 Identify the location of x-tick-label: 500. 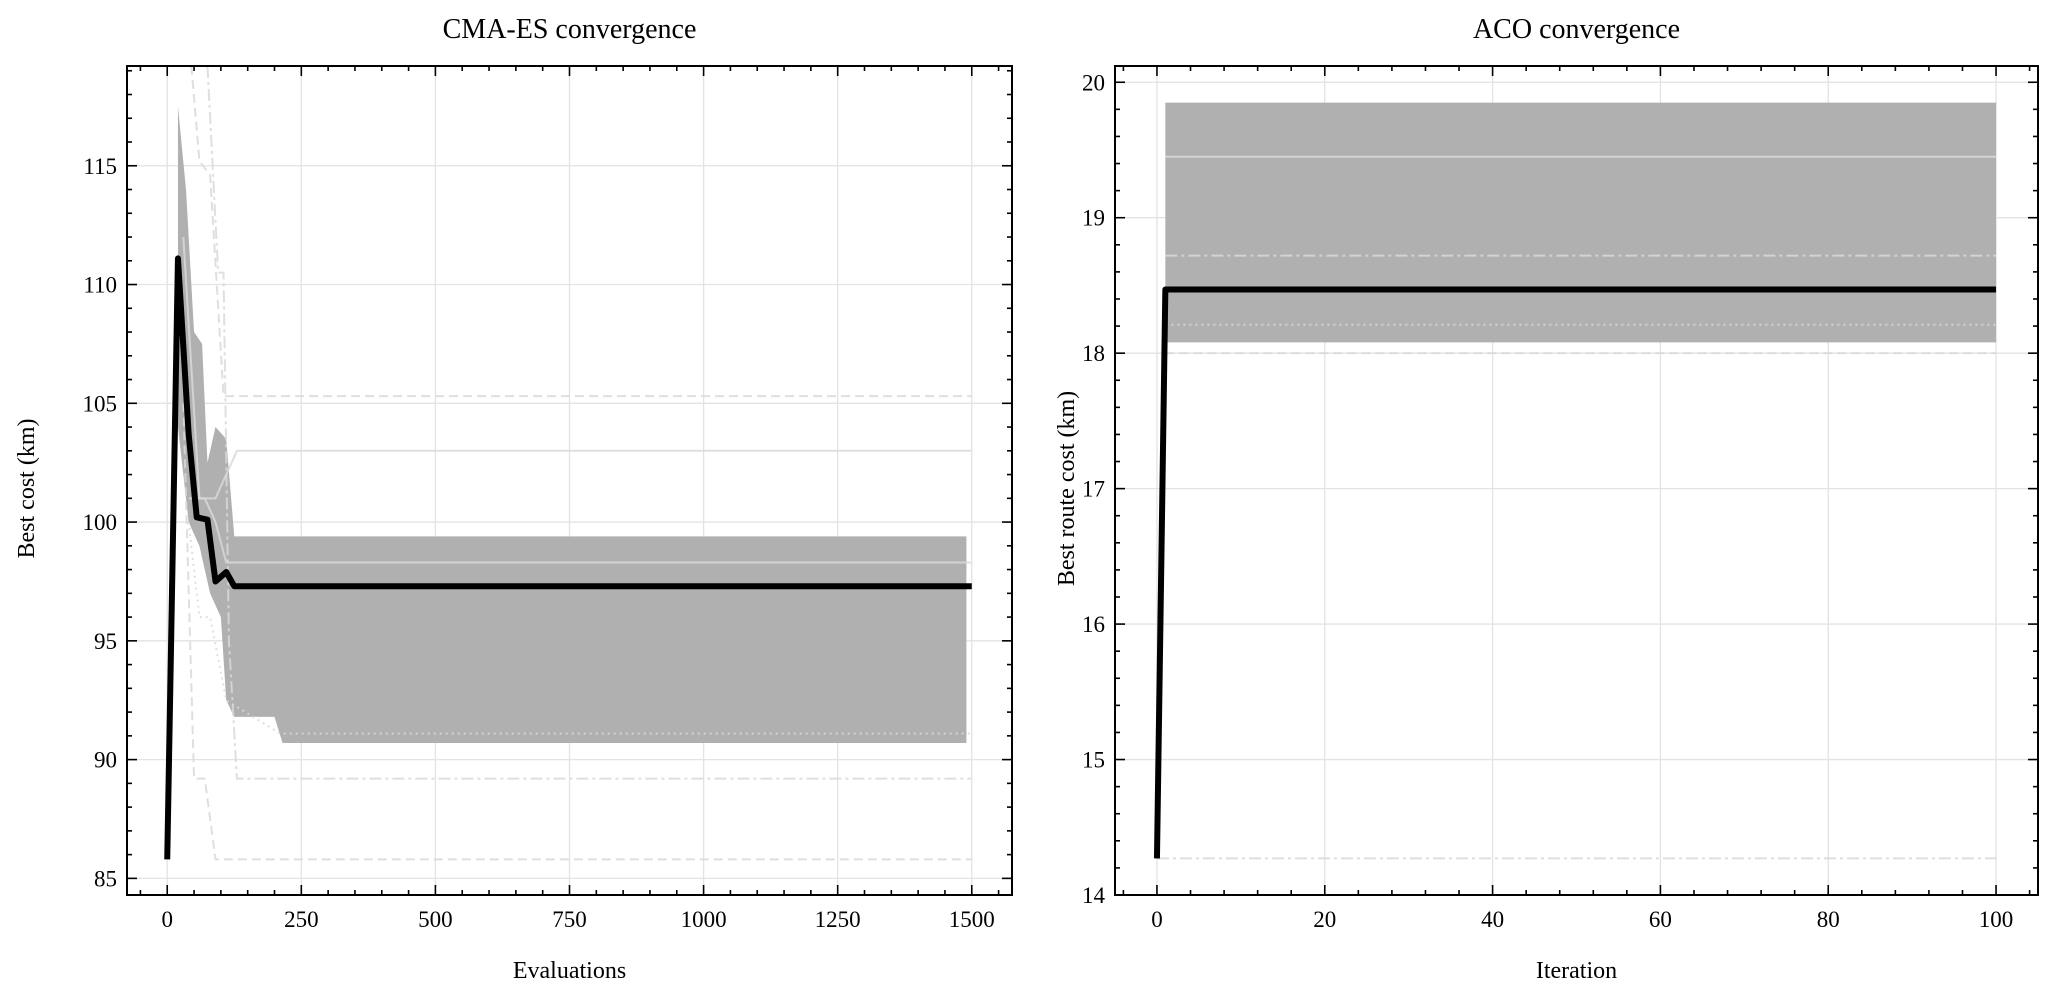
(435, 919).